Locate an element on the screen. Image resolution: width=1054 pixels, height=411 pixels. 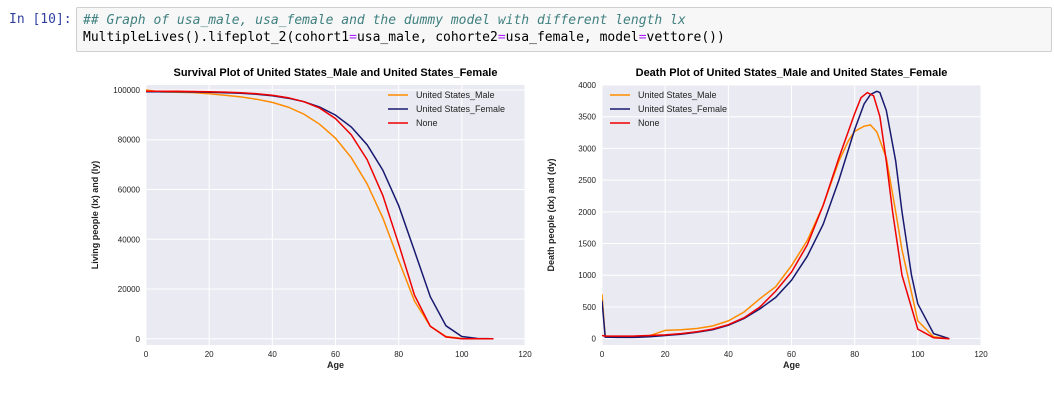
y-tick-label: 4000 is located at coordinates (587, 85).